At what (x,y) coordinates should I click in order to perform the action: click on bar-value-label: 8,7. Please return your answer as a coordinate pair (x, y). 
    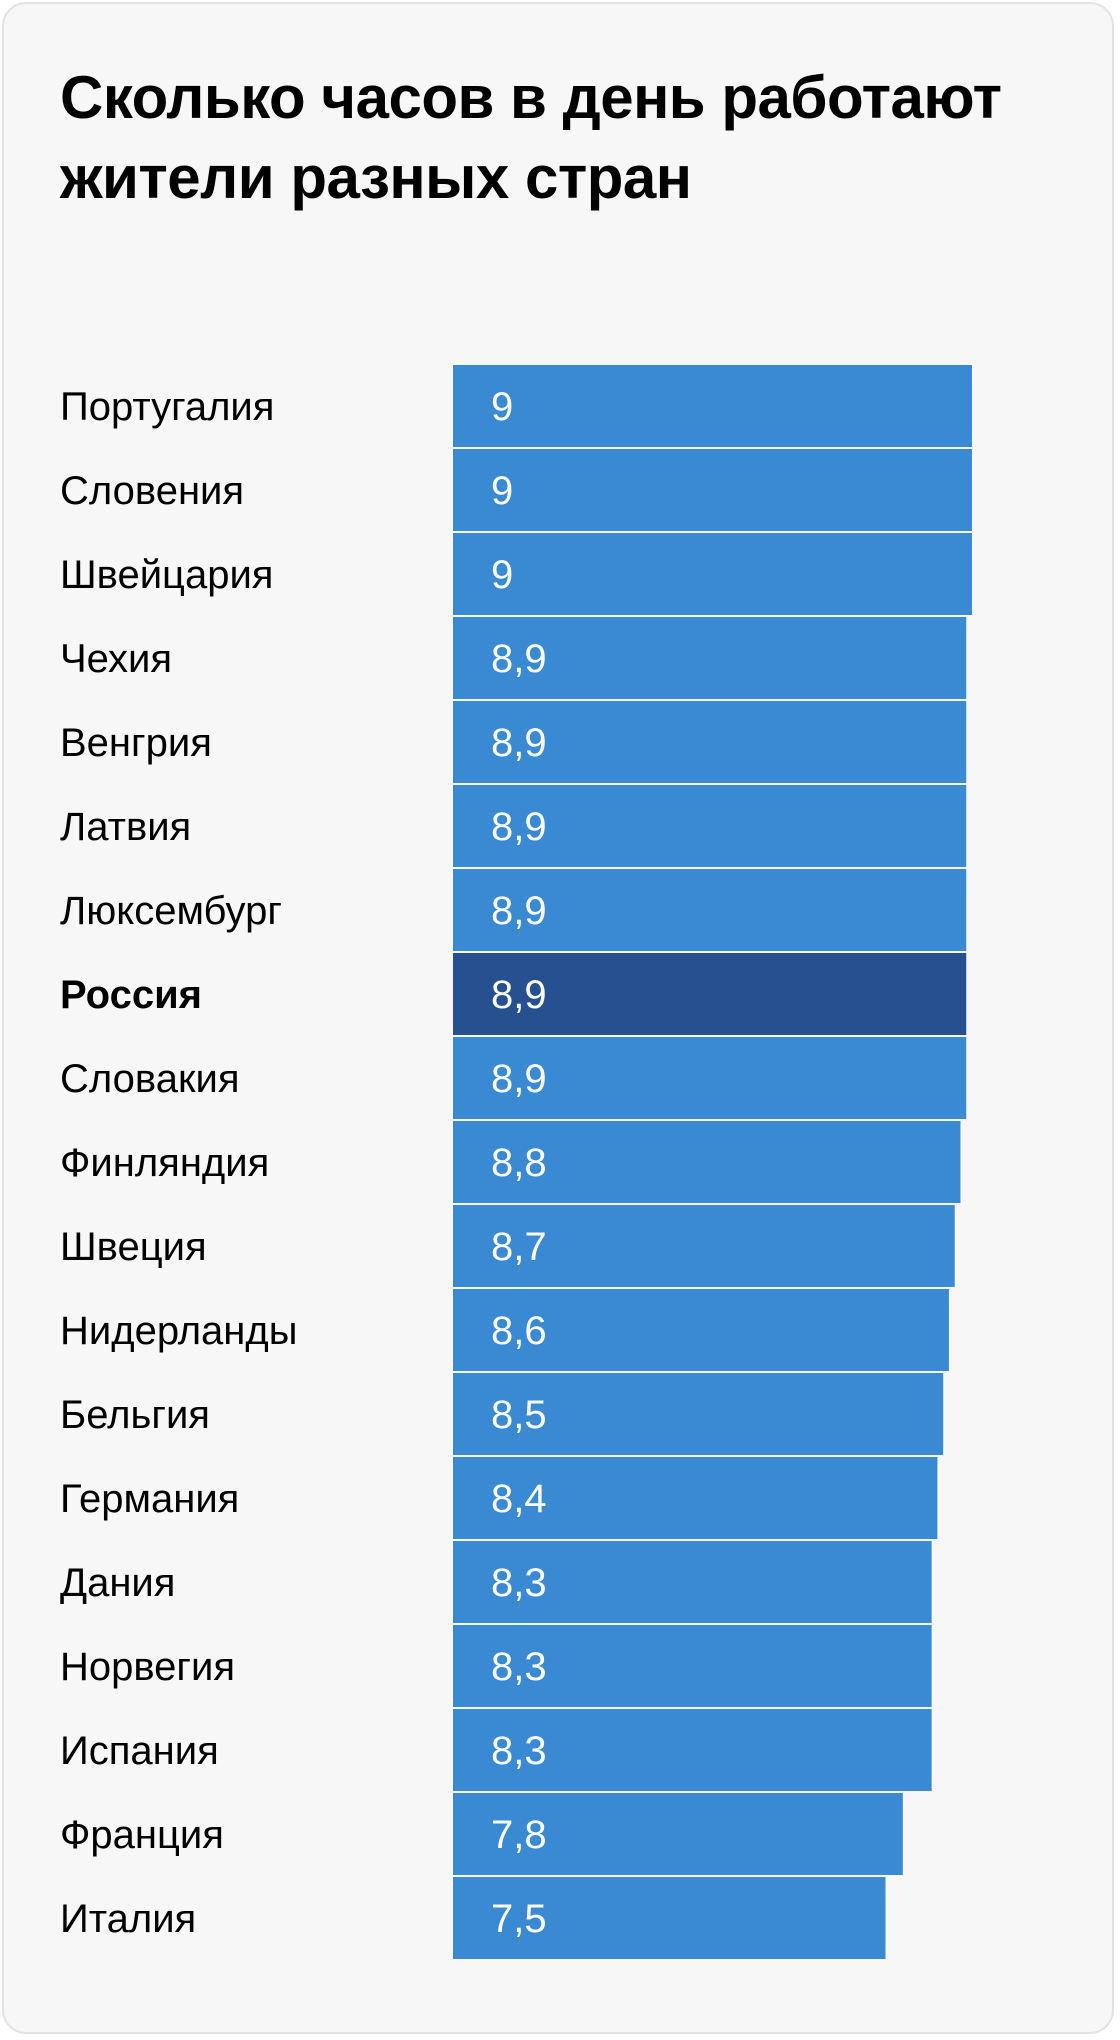
    Looking at the image, I should click on (519, 1247).